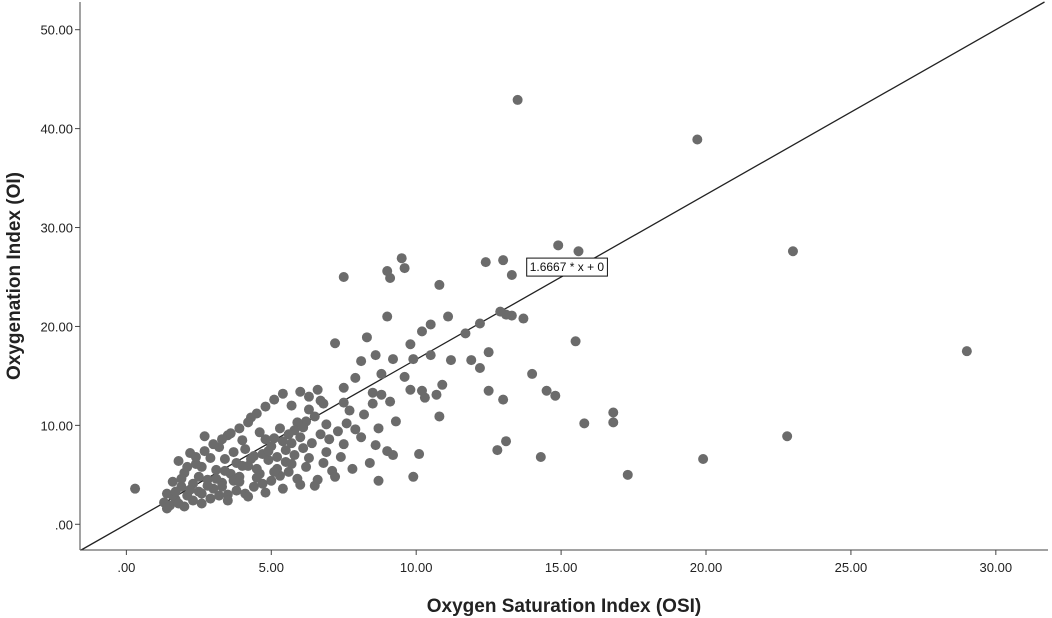 This screenshot has height=618, width=1052. Describe the element at coordinates (56, 30) in the screenshot. I see `y-tick-label: 50.00` at that location.